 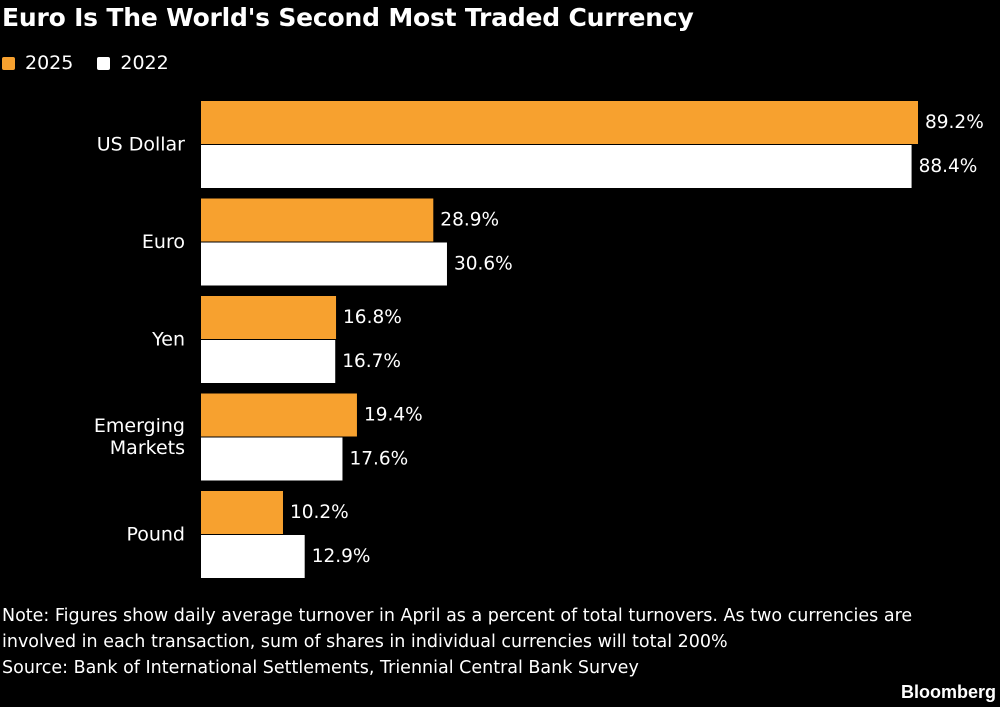 What do you see at coordinates (371, 361) in the screenshot?
I see `data-label: 16.7%` at bounding box center [371, 361].